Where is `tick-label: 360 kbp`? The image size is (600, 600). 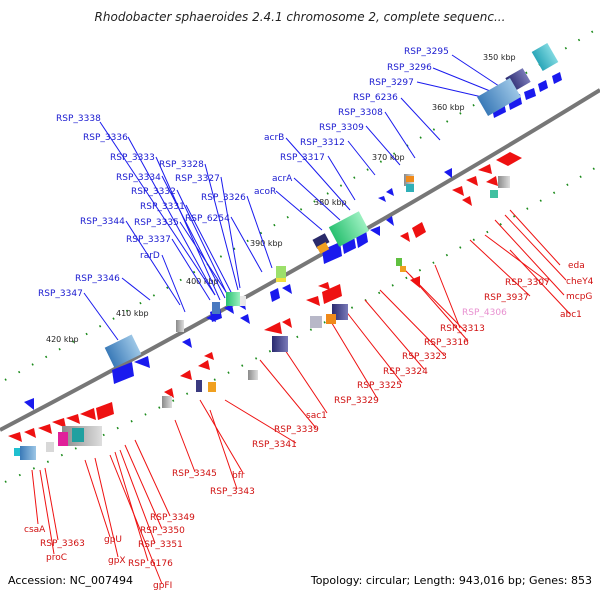 tick-label: 360 kbp is located at coordinates (448, 107).